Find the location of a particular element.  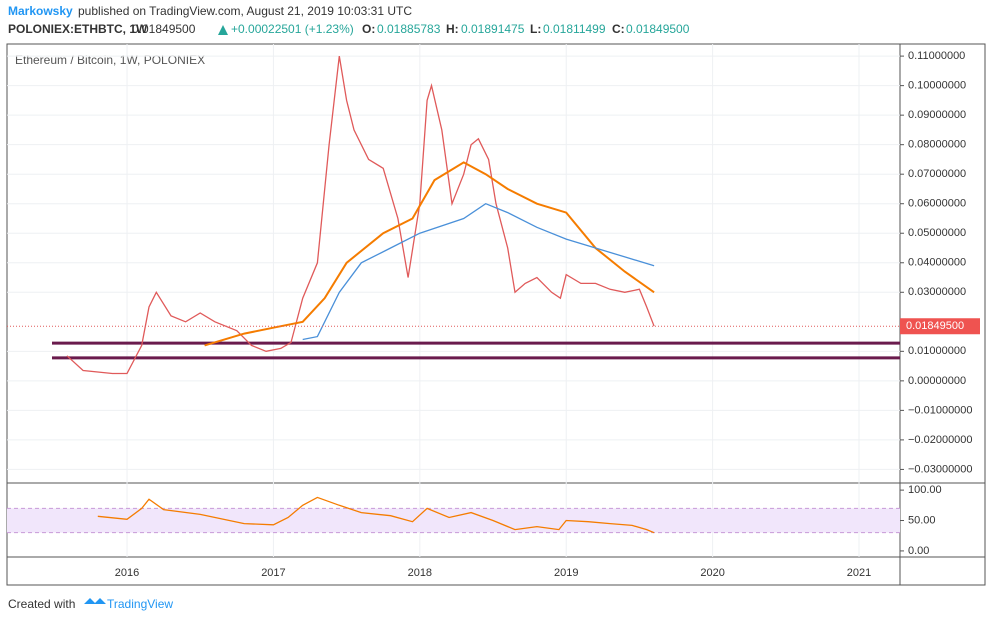

last-price-box is located at coordinates (940, 326).